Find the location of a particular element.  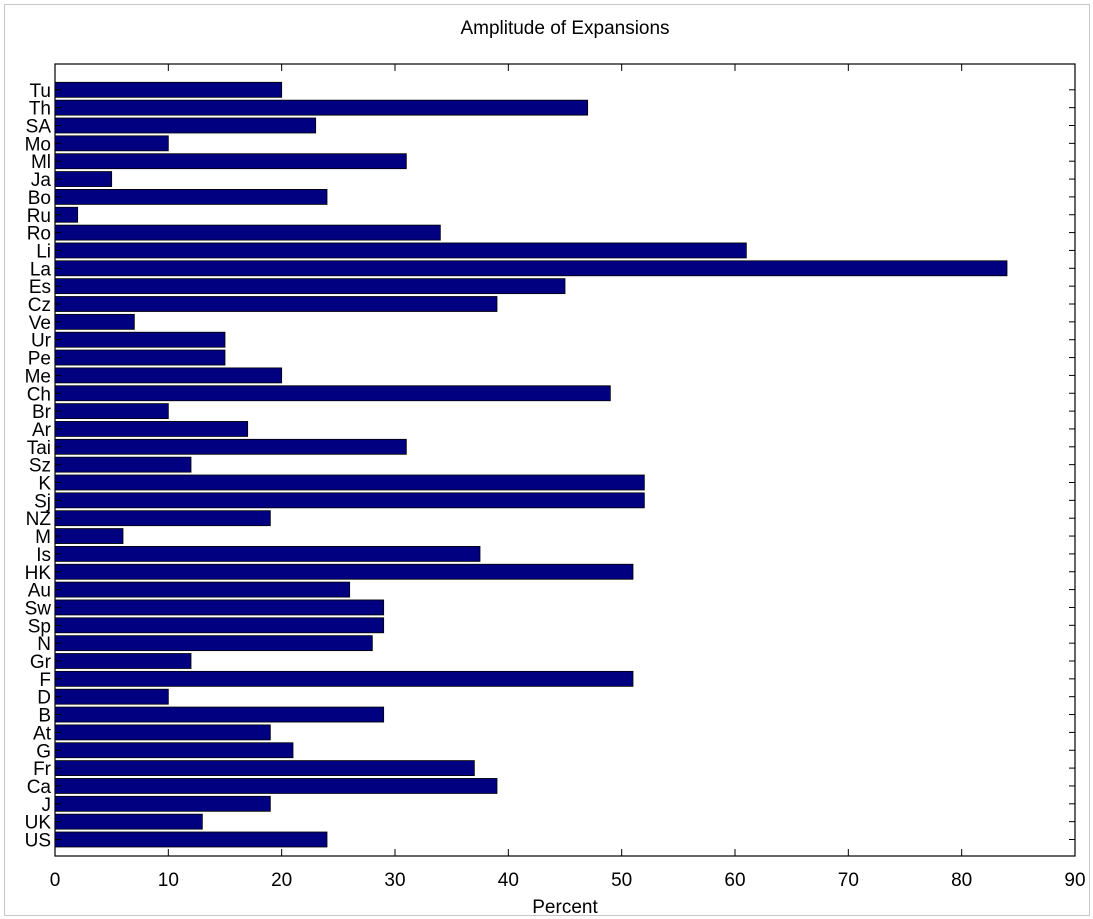

x-tick-label: 20 is located at coordinates (281, 880).